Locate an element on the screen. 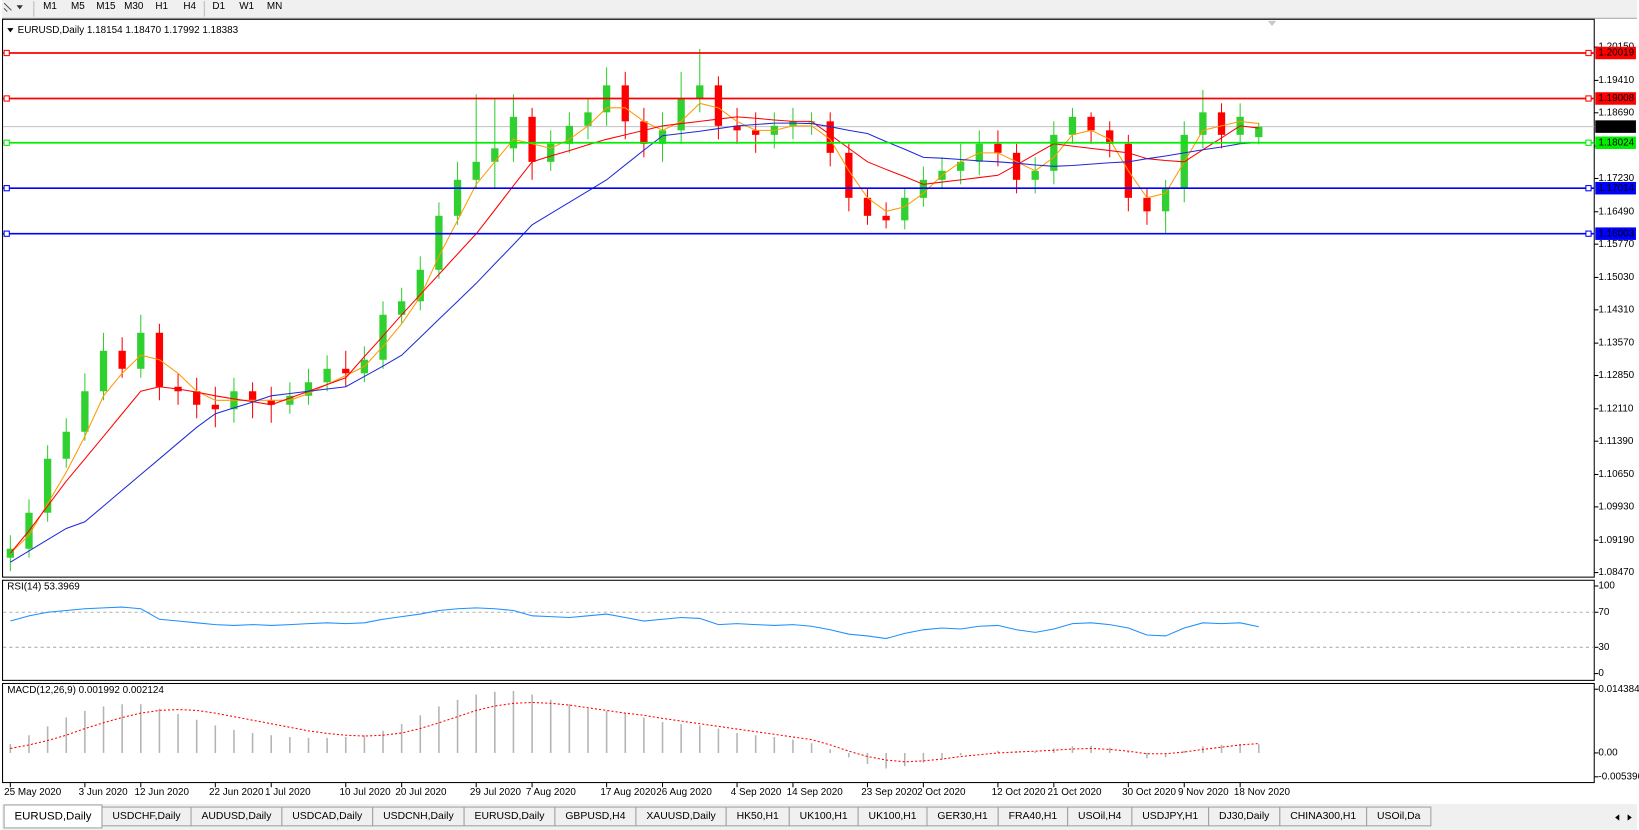 The width and height of the screenshot is (1639, 830). timeframe-button: H4 is located at coordinates (189, 6).